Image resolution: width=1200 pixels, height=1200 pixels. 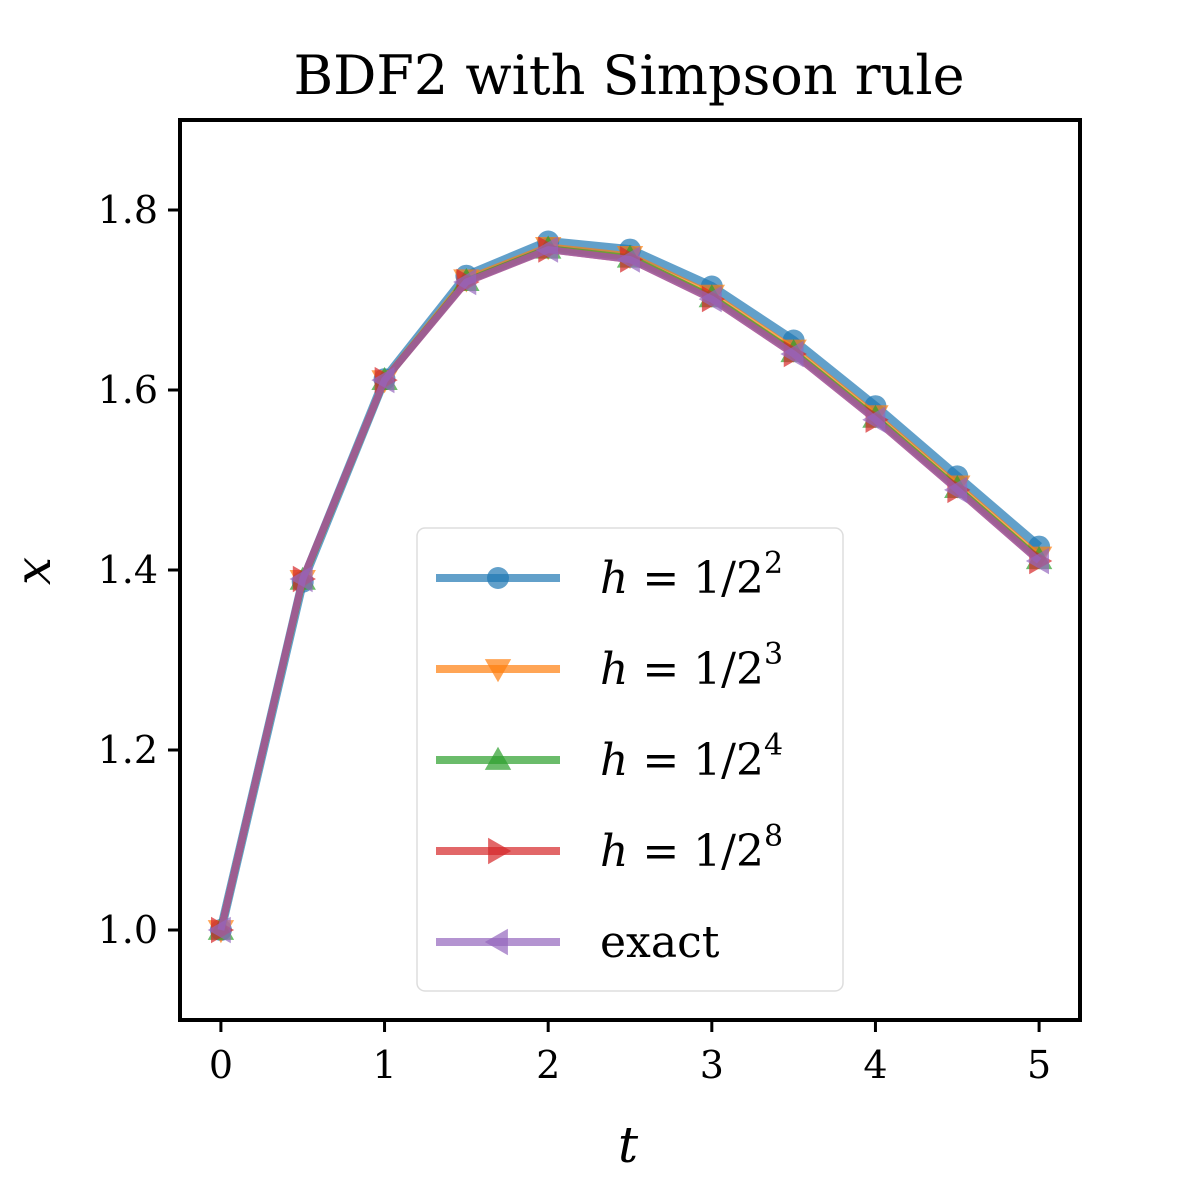 I want to click on legend-box, so click(x=630, y=759).